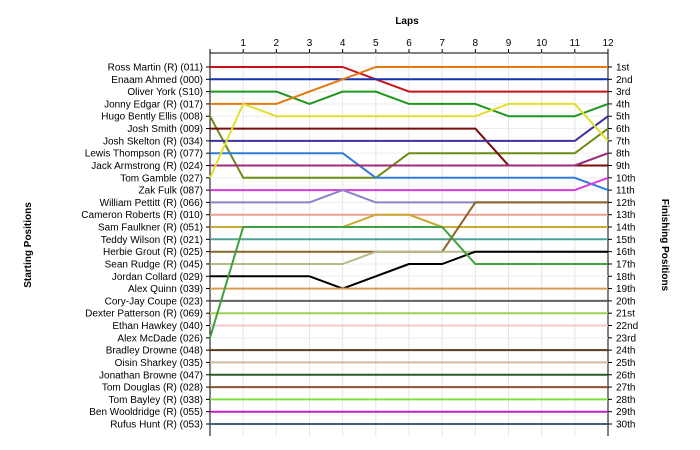  I want to click on finish-position-label: 26th, so click(625, 375).